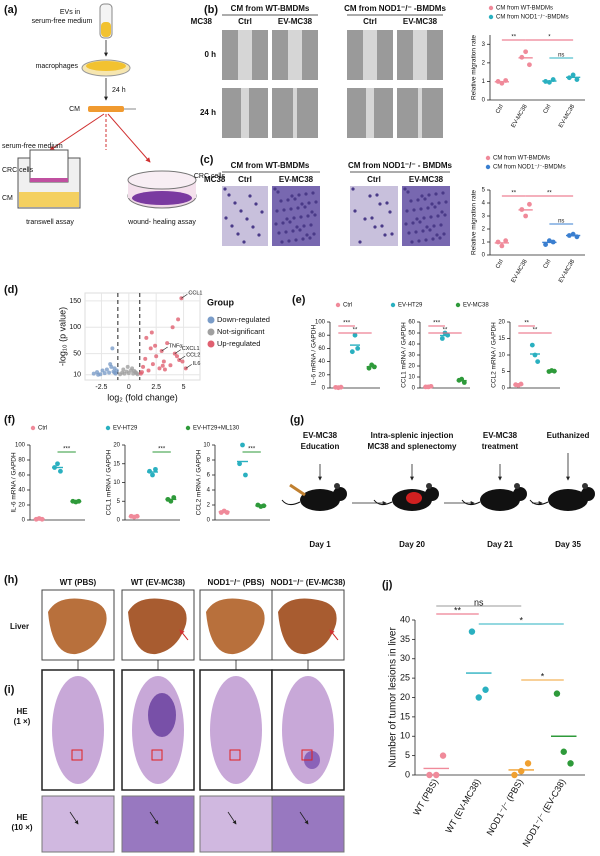  Describe the element at coordinates (101, 387) in the screenshot. I see `x-tick-label: -2.5` at that location.